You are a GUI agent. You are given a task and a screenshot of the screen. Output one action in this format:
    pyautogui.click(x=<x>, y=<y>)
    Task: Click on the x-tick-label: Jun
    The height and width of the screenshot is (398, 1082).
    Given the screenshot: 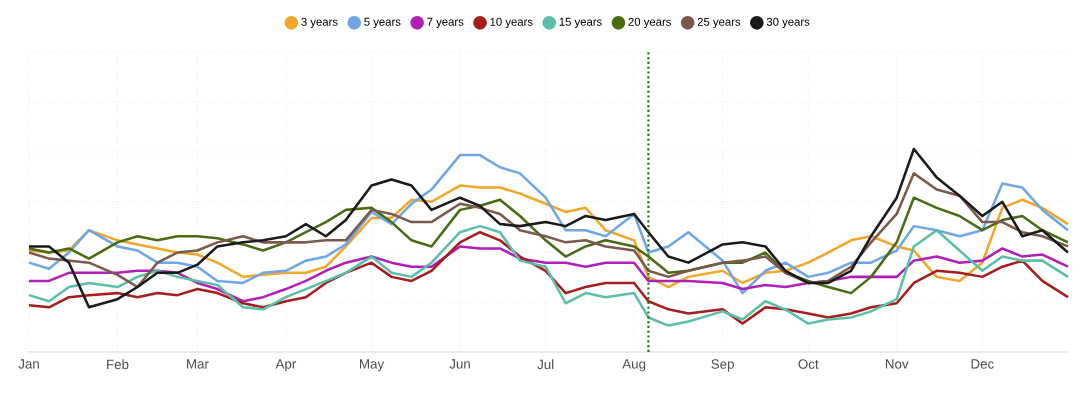 What is the action you would take?
    pyautogui.click(x=459, y=364)
    